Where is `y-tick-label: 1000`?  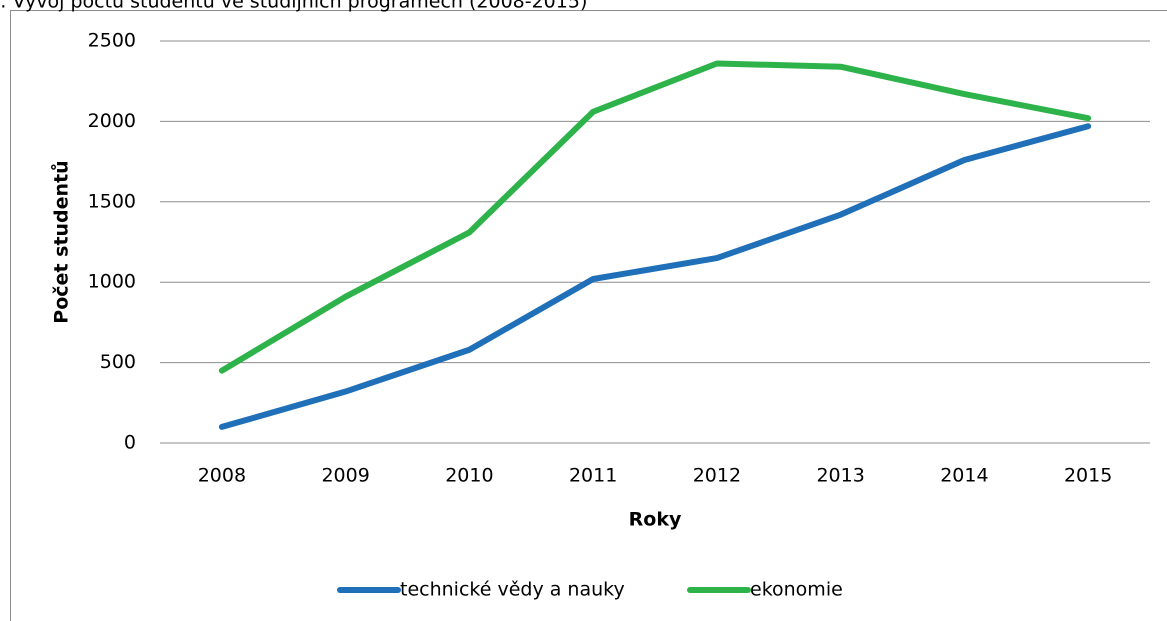 y-tick-label: 1000 is located at coordinates (112, 282).